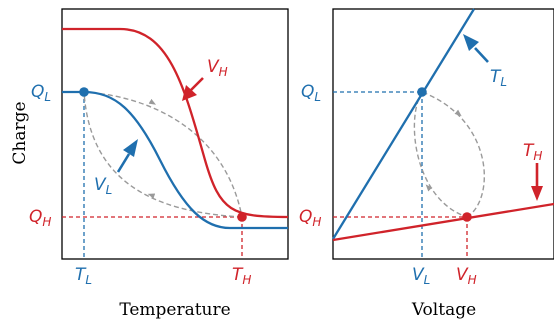 This screenshot has height=322, width=554. What do you see at coordinates (532, 152) in the screenshot?
I see `label-th: TH` at bounding box center [532, 152].